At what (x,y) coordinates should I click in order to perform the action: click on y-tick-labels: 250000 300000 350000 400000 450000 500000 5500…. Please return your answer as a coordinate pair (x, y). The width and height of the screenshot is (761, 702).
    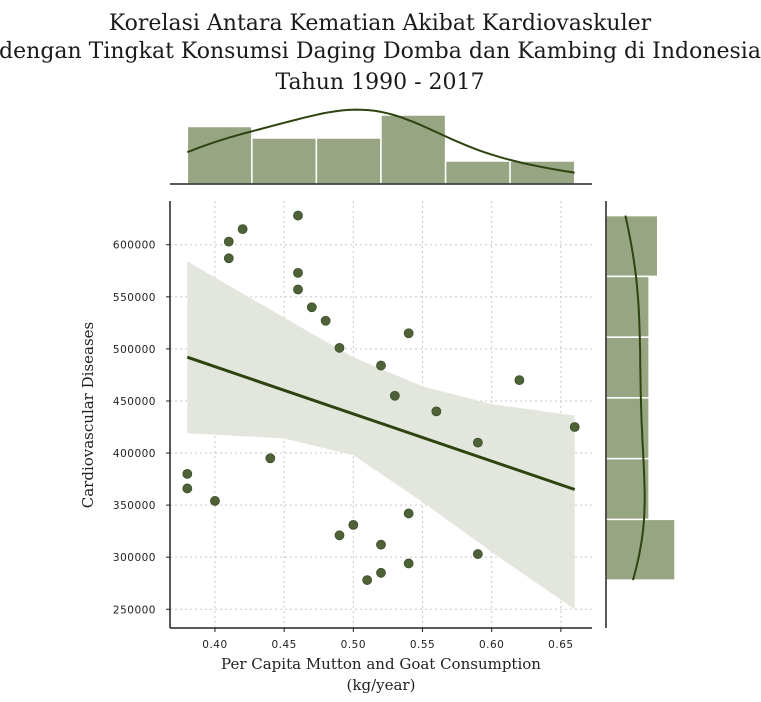
    Looking at the image, I should click on (134, 428).